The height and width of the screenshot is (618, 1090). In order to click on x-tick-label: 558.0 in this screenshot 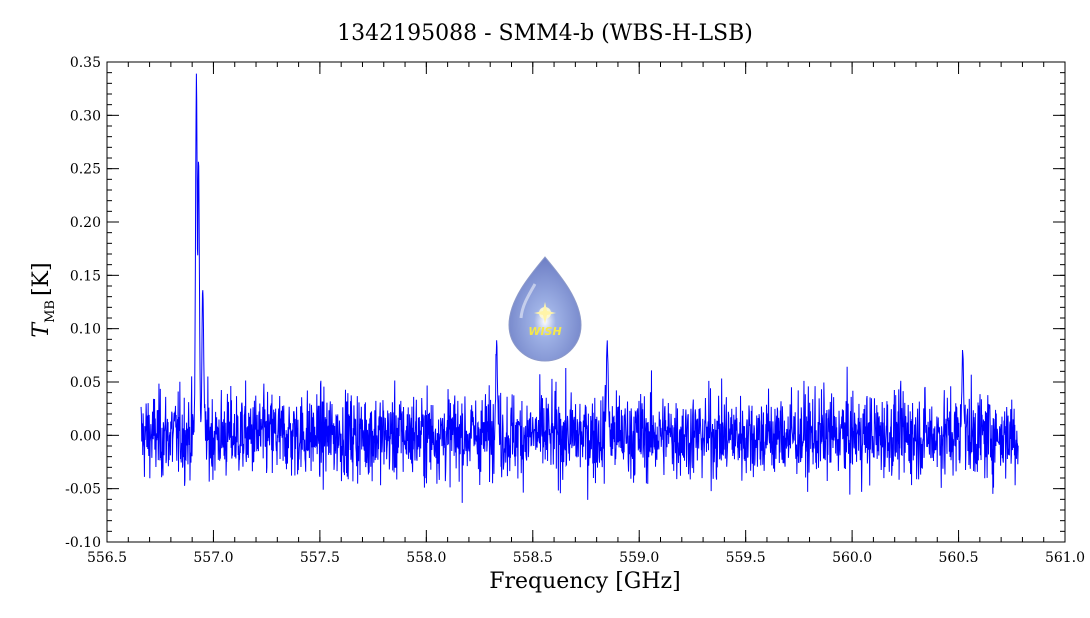, I will do `click(426, 558)`.